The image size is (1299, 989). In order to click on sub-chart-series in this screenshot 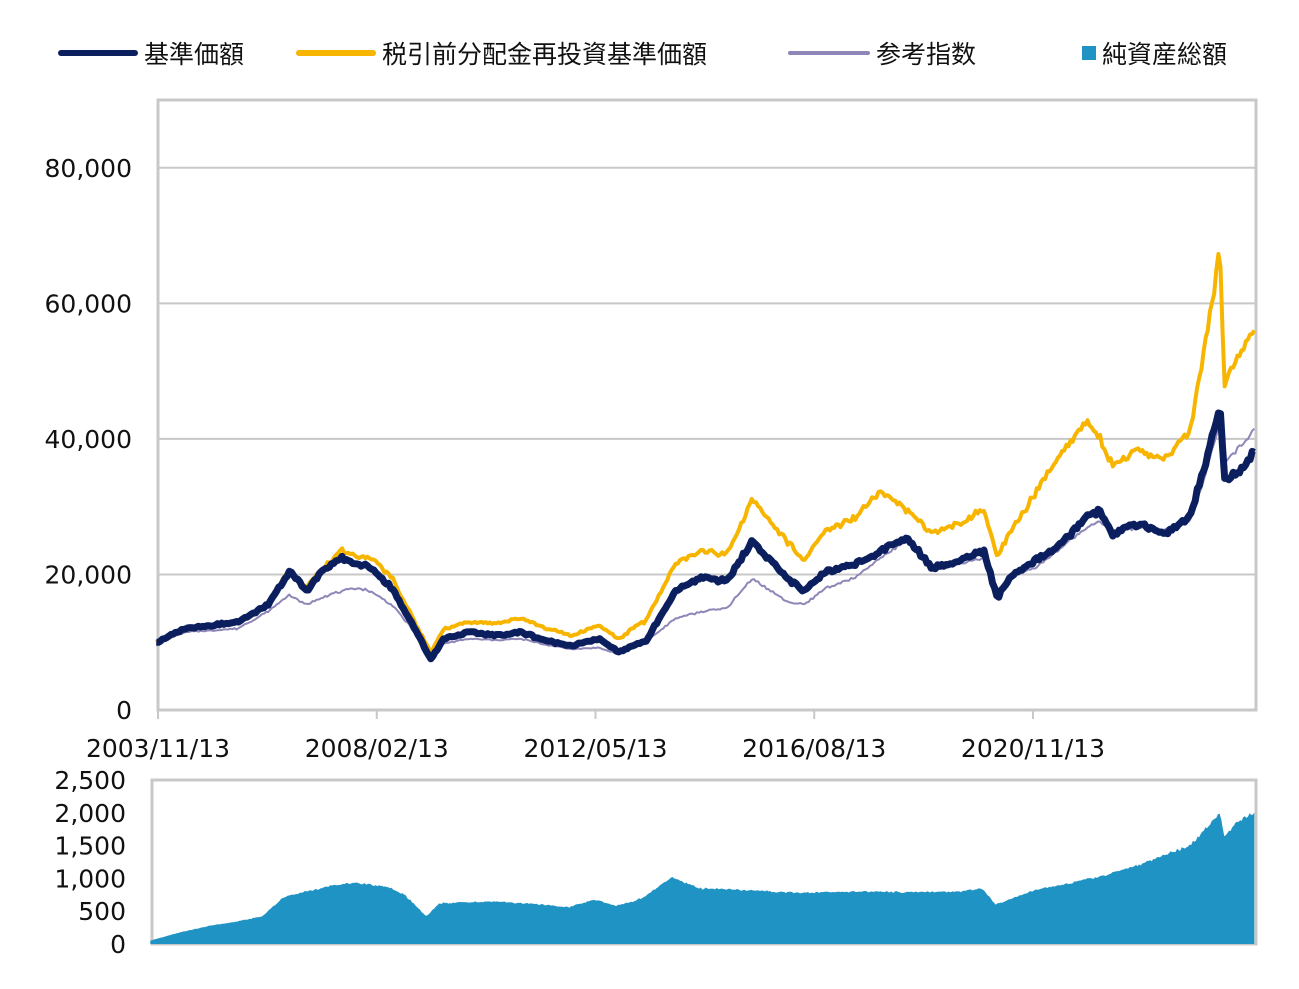, I will do `click(702, 878)`.